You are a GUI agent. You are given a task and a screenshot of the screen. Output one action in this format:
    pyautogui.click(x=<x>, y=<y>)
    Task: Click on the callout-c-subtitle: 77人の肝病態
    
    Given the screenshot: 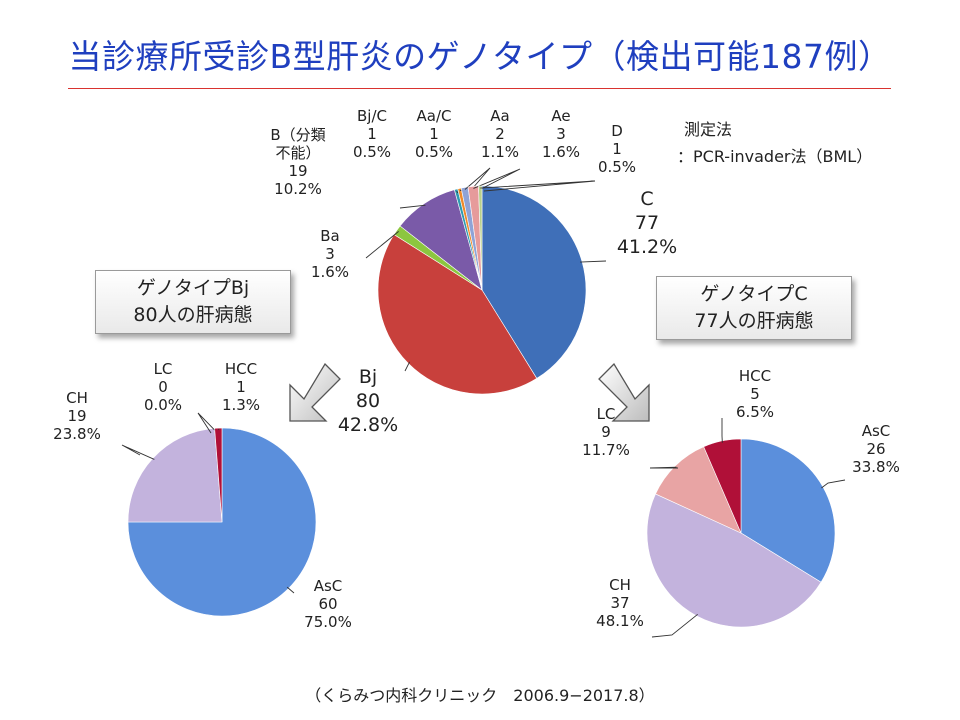 What is the action you would take?
    pyautogui.click(x=754, y=321)
    